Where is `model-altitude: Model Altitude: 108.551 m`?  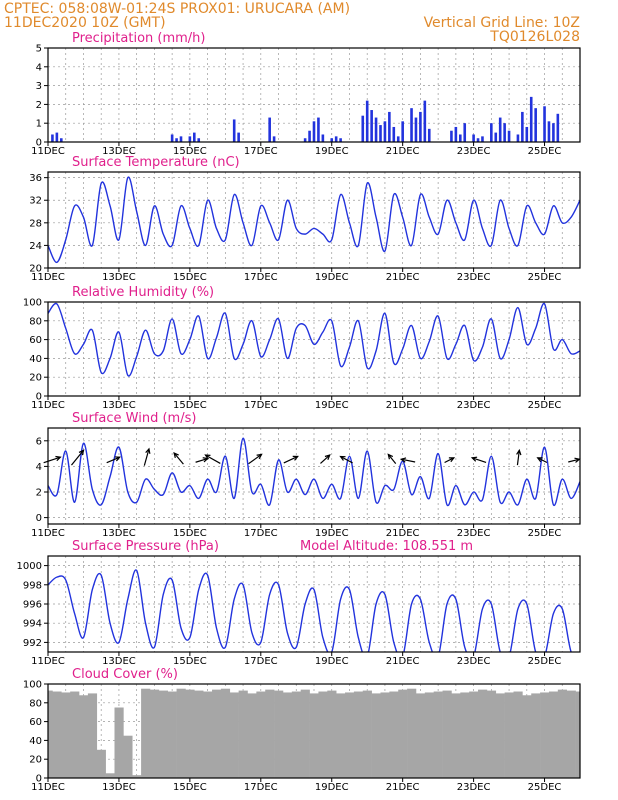 model-altitude: Model Altitude: 108.551 m is located at coordinates (386, 546).